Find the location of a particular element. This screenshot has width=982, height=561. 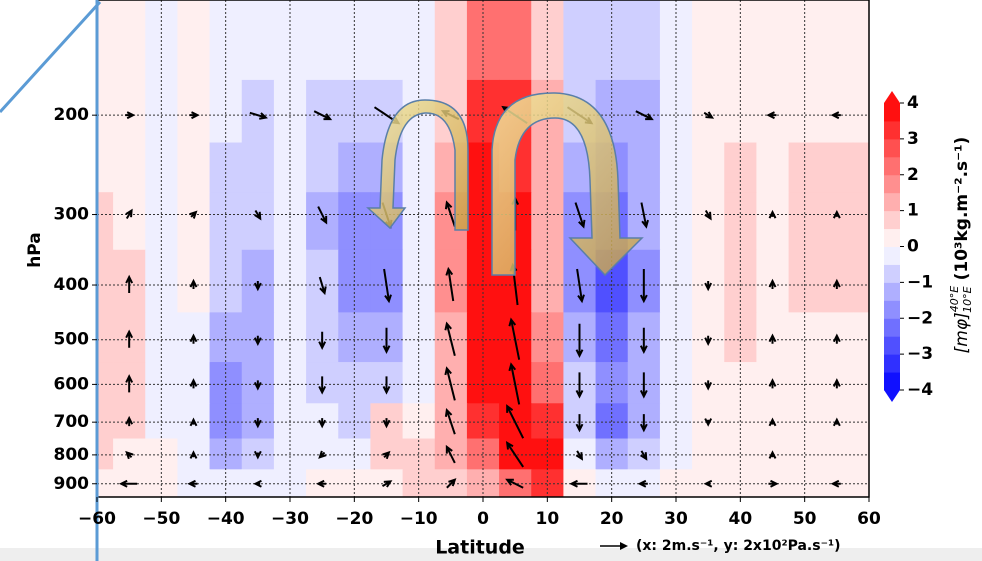

bottom-strip is located at coordinates (491, 554).